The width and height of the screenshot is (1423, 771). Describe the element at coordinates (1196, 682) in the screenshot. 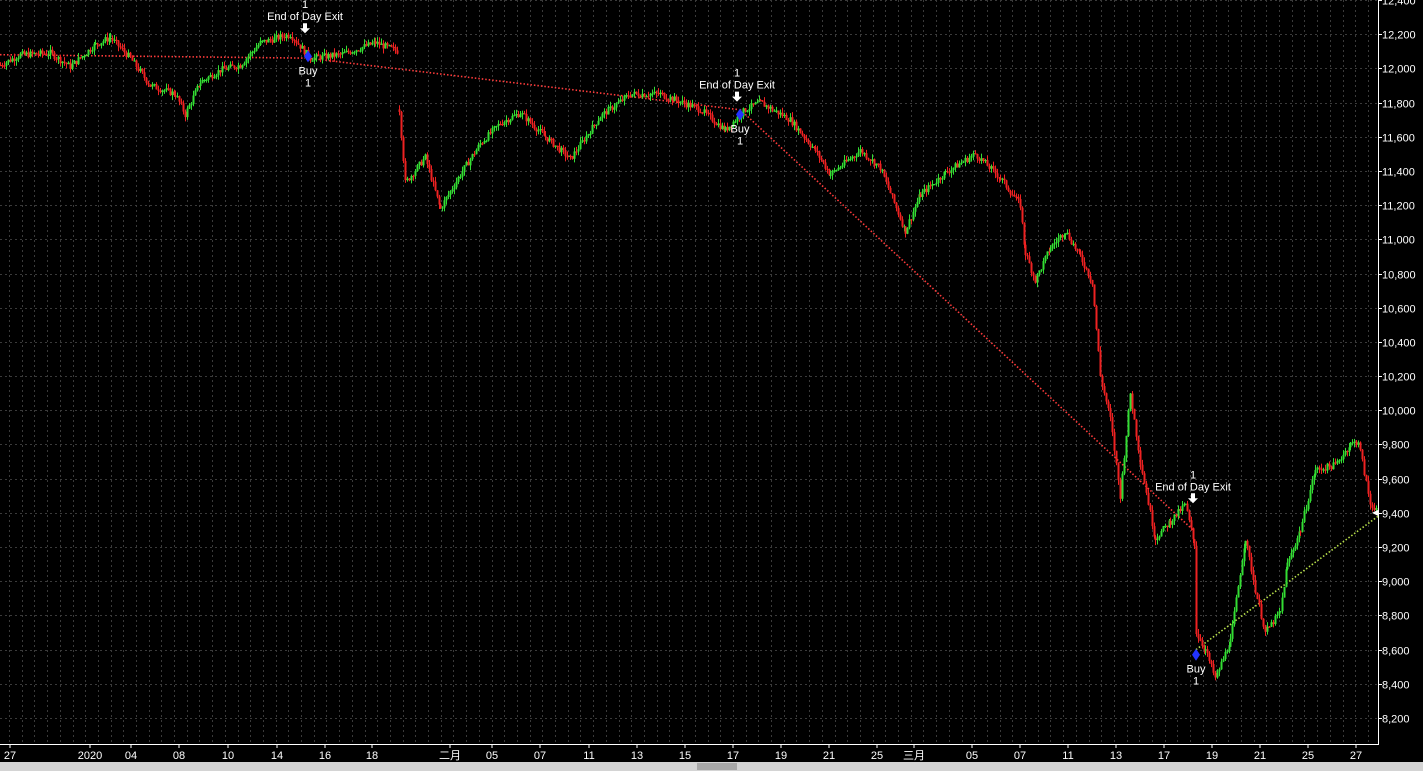

I see `buy-qty: 1` at that location.